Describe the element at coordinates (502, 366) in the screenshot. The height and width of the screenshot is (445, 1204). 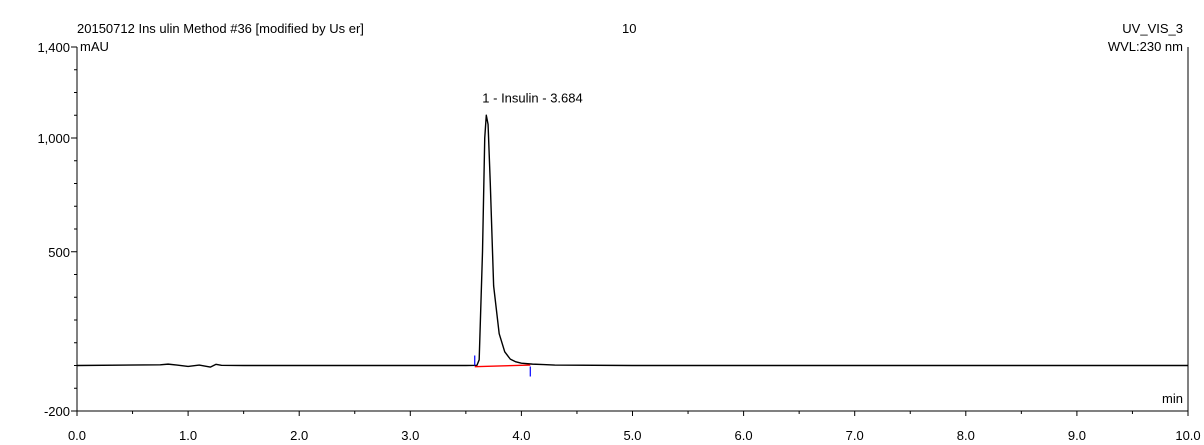
I see `integration-baseline` at that location.